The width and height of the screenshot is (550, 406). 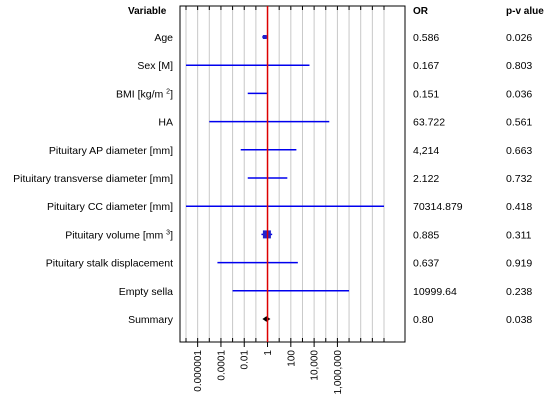 What do you see at coordinates (519, 94) in the screenshot?
I see `p-value: 0.036` at bounding box center [519, 94].